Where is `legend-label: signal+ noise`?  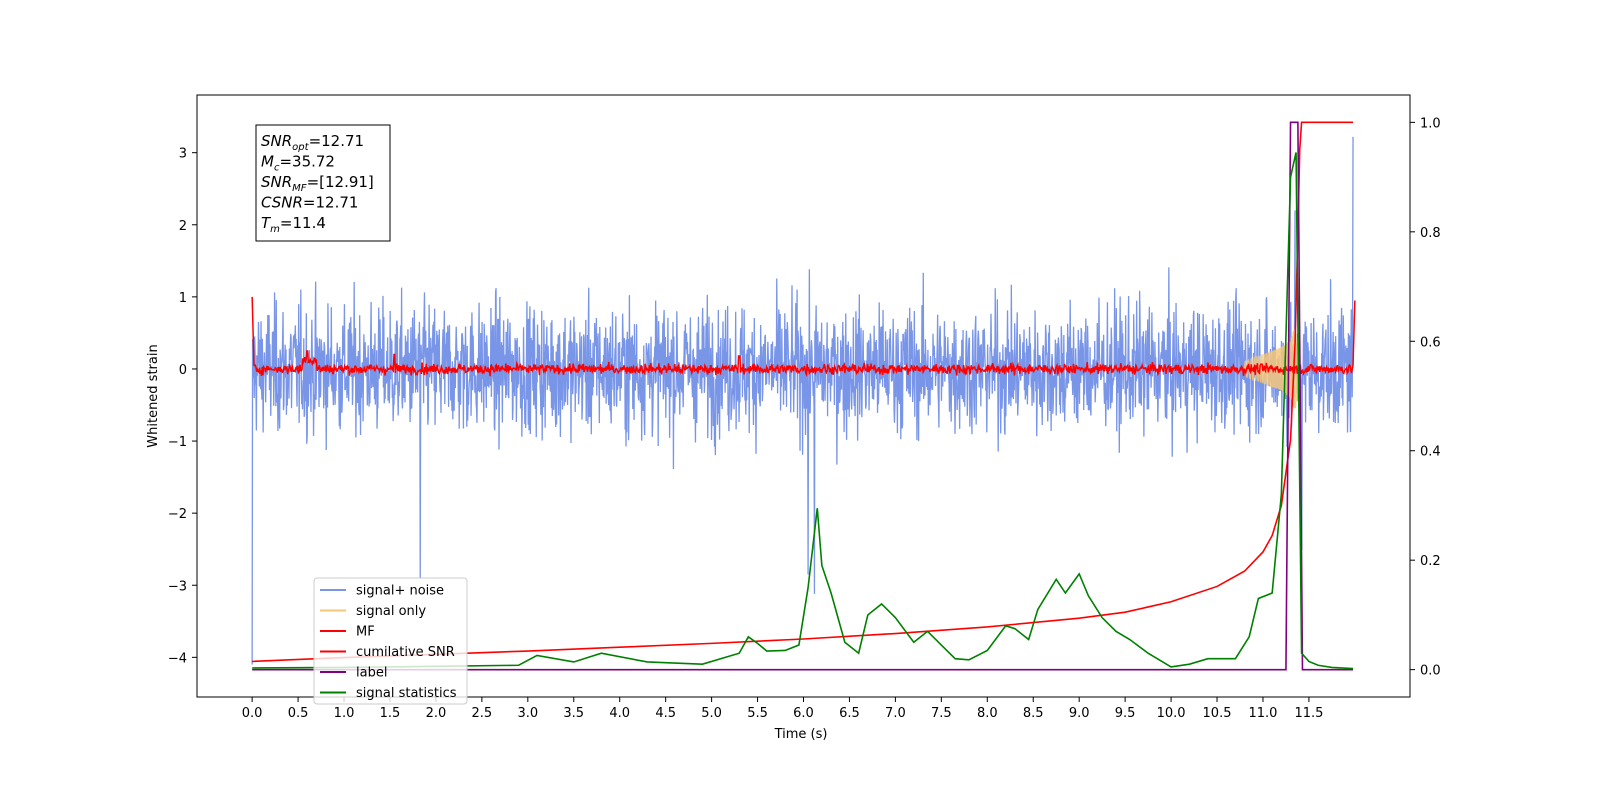
legend-label: signal+ noise is located at coordinates (400, 591).